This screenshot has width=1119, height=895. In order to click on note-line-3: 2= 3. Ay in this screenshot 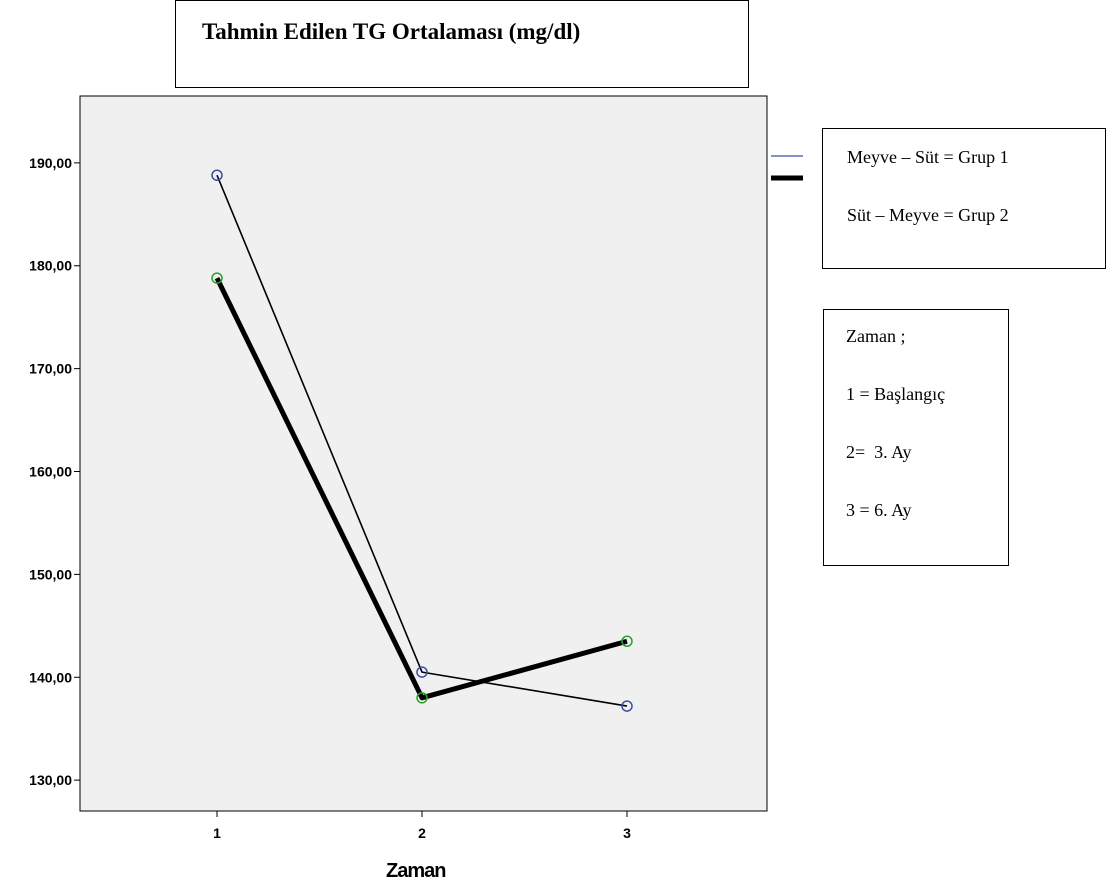, I will do `click(879, 452)`.